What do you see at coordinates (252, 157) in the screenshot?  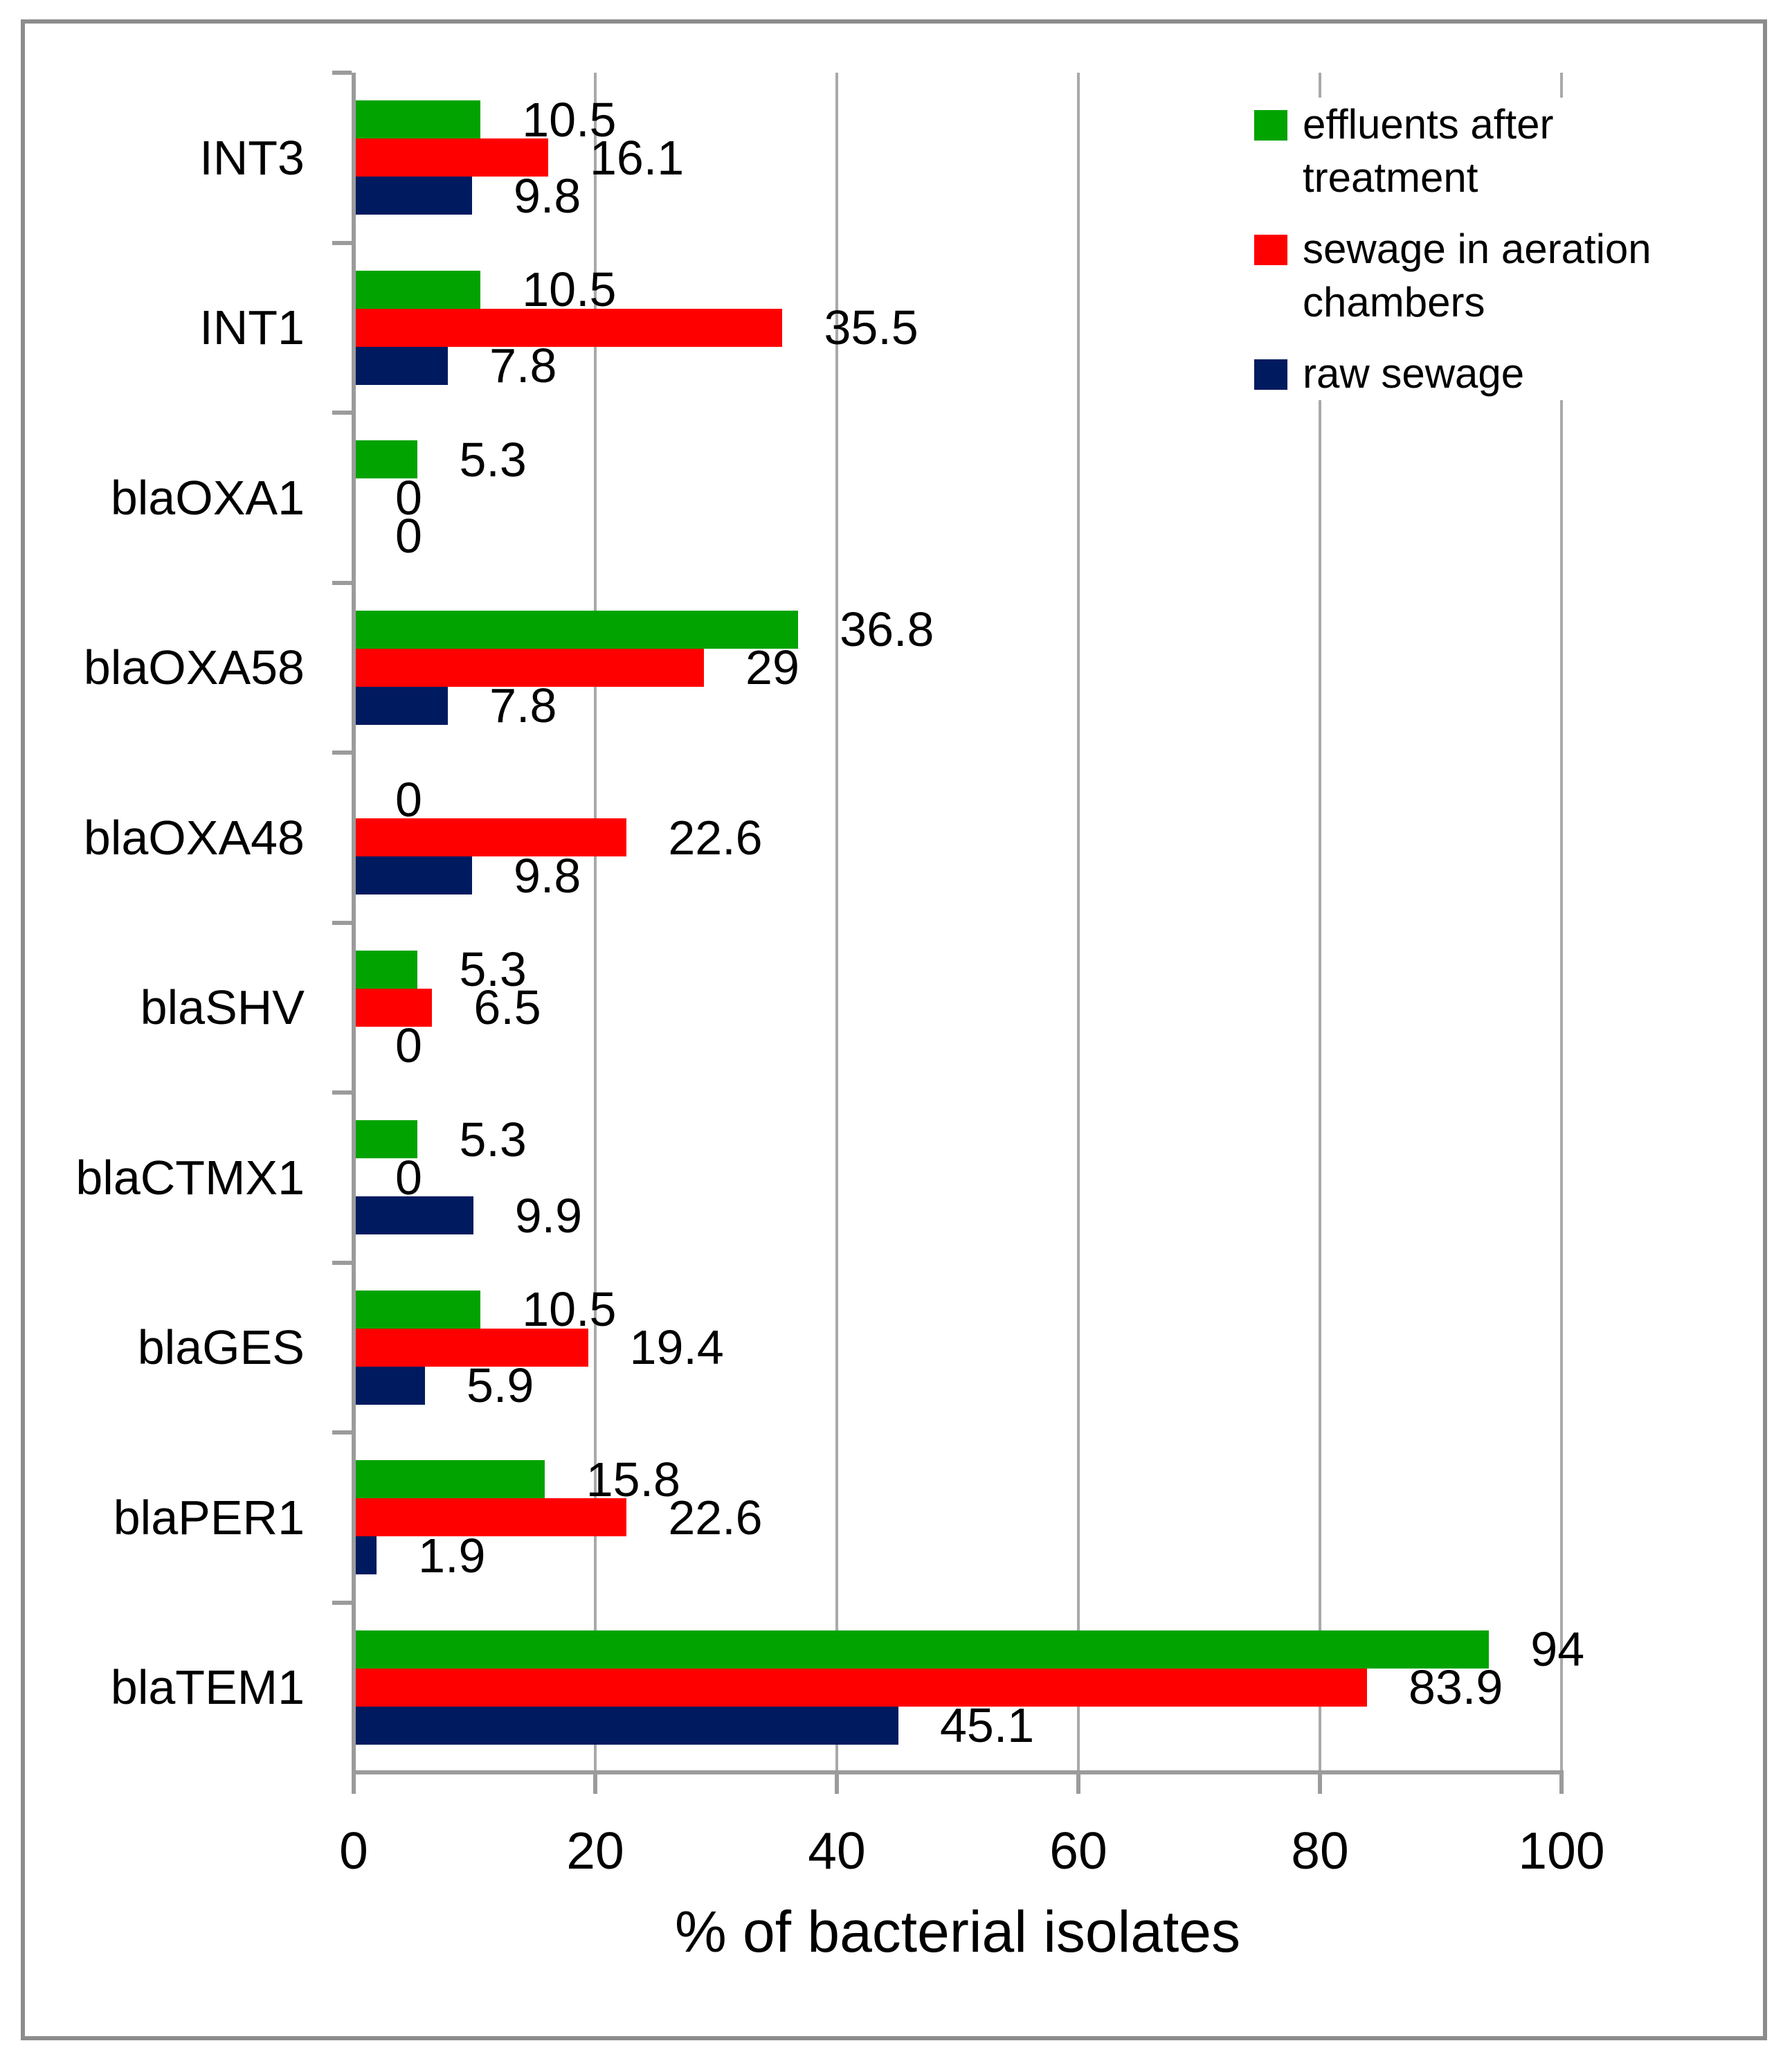 I see `category-label: INT3` at bounding box center [252, 157].